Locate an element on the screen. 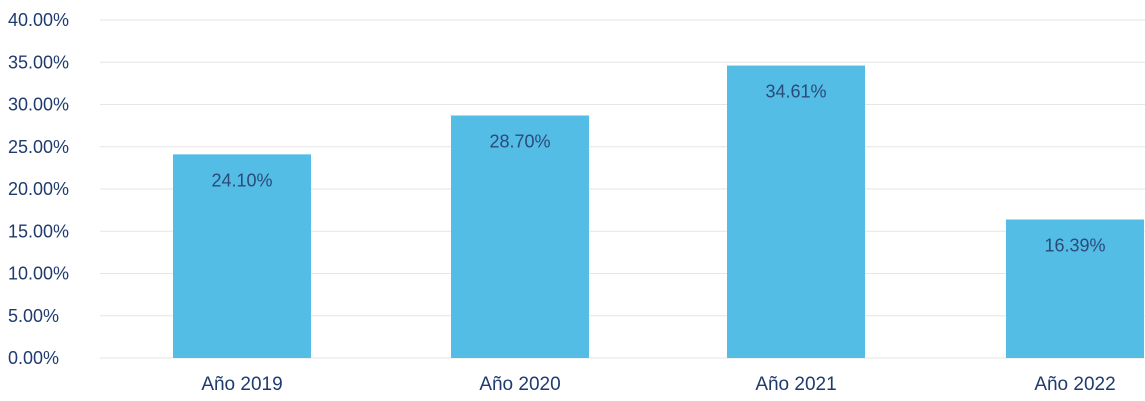  y-tick-label: 5.00% is located at coordinates (33, 316).